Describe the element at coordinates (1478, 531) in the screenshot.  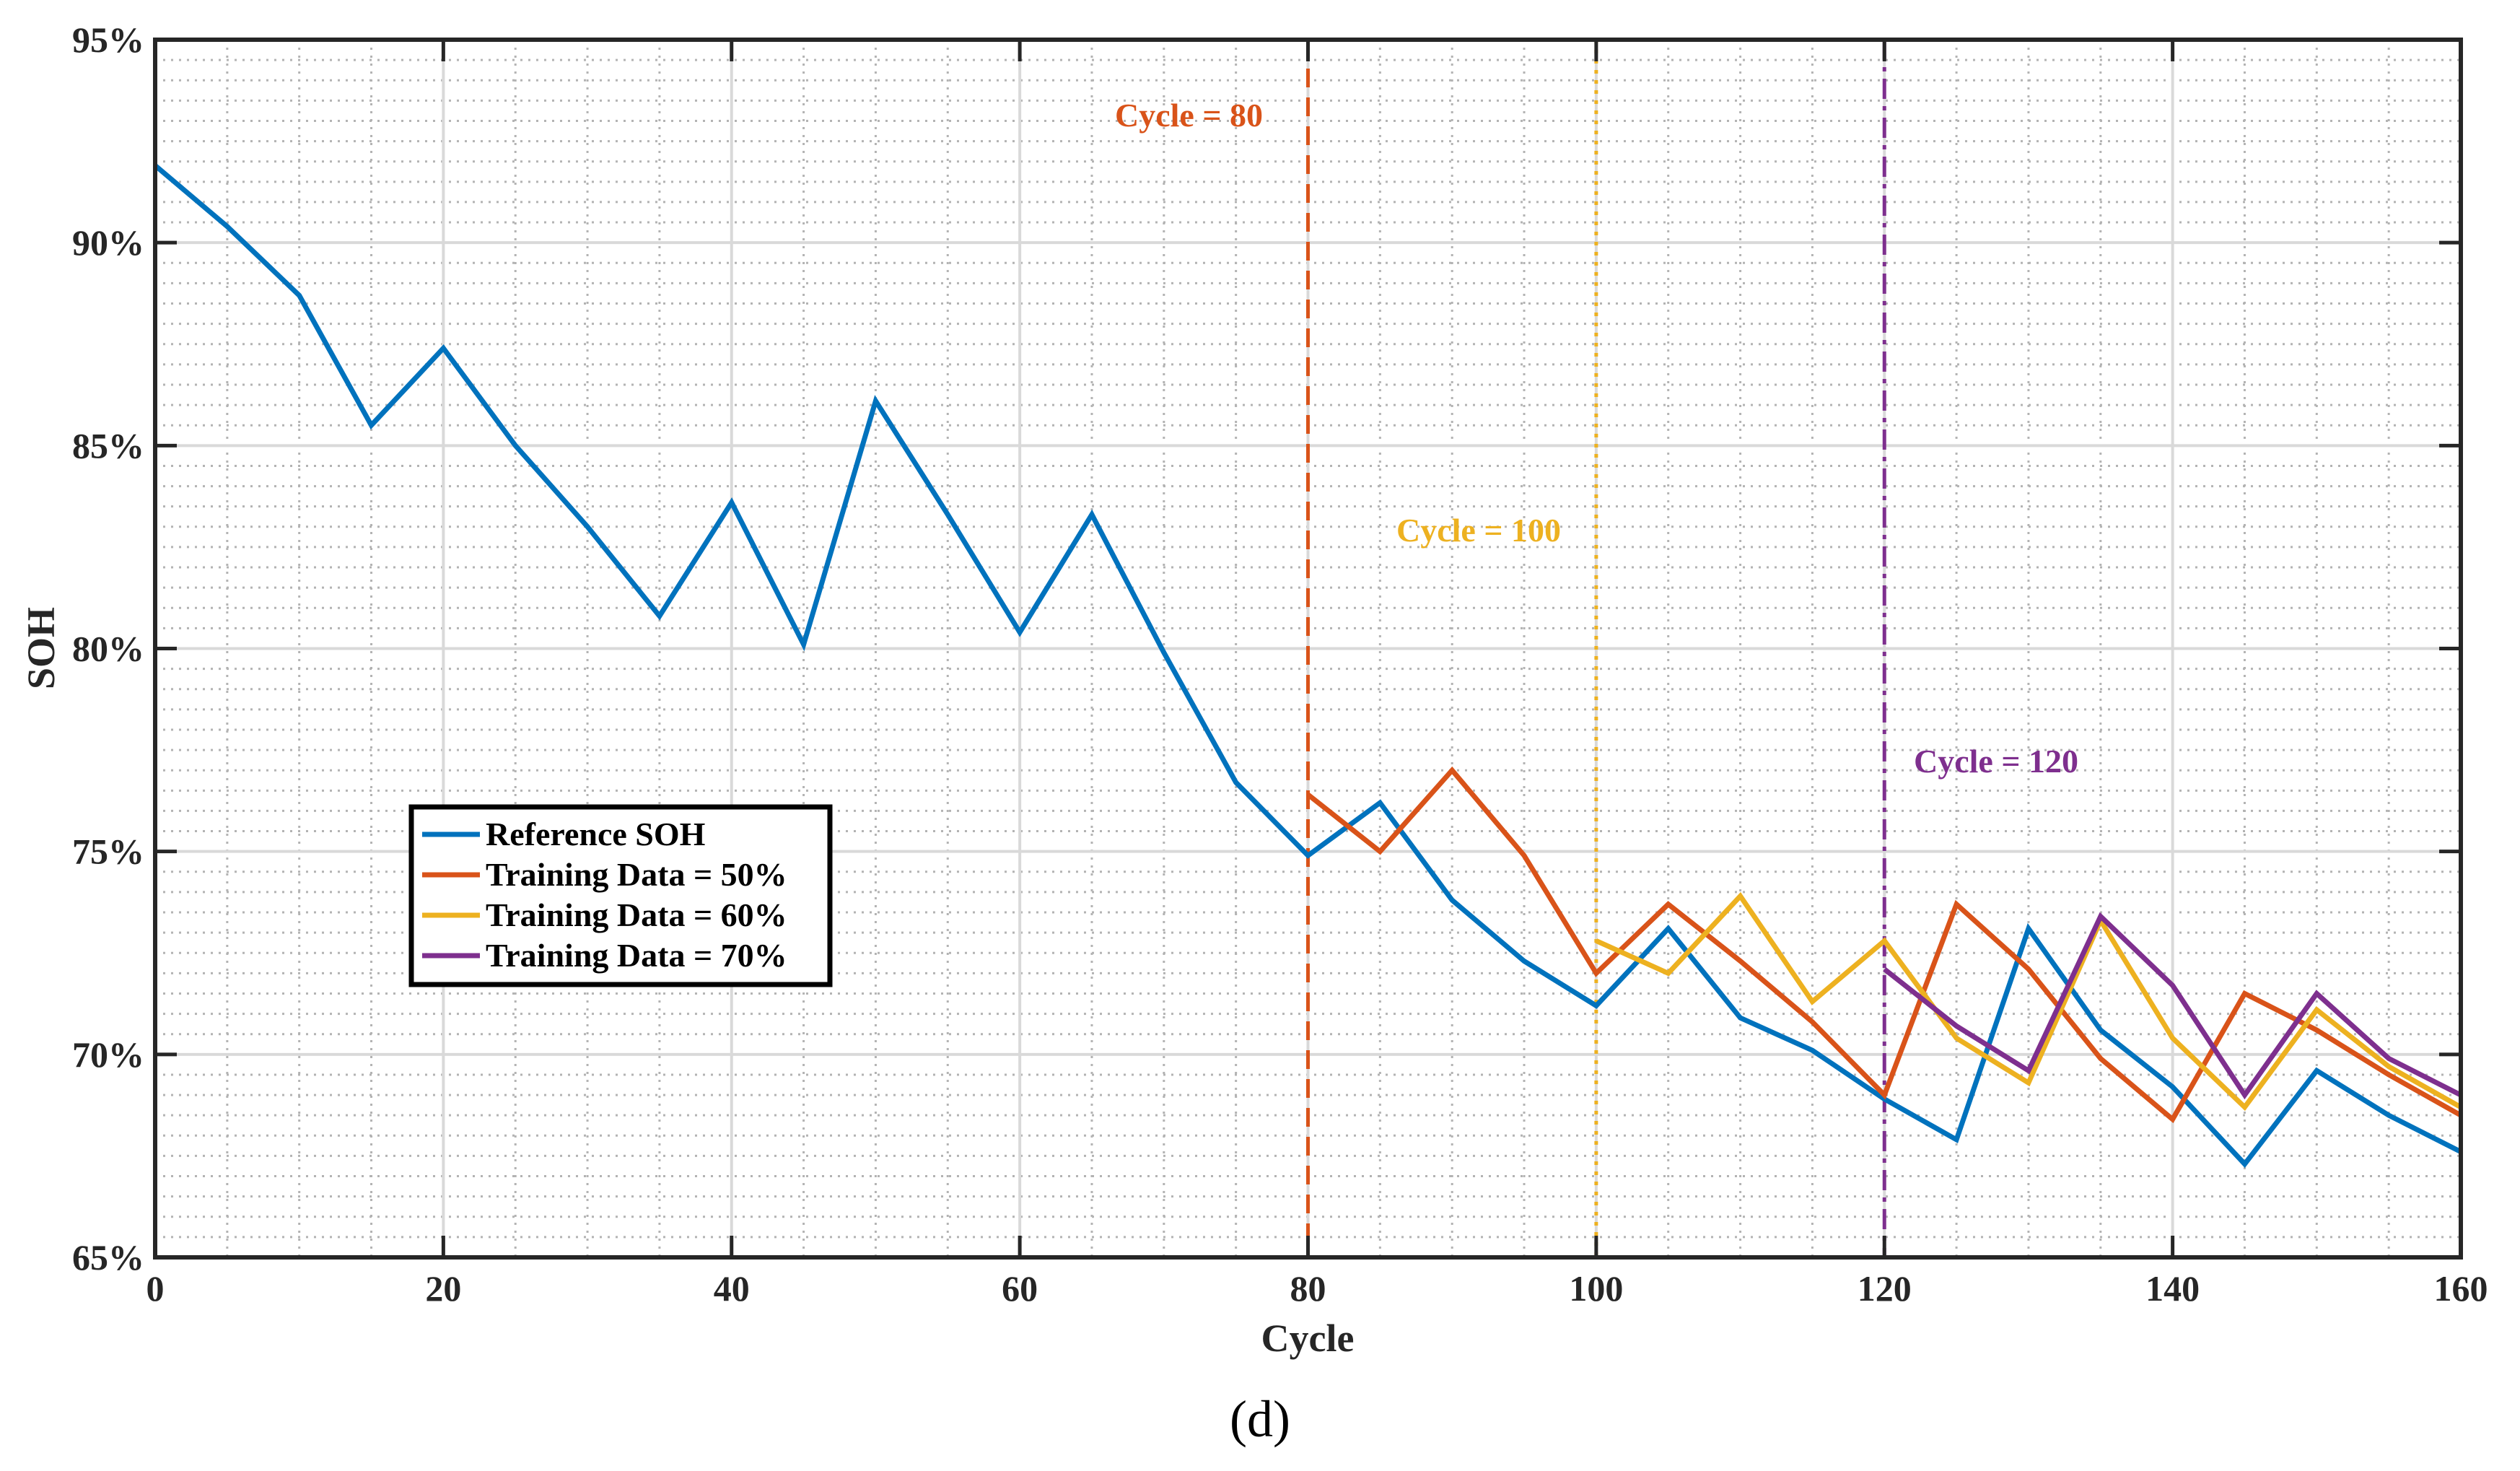
I see `annotation-cycle-100: Cycle = 100` at that location.